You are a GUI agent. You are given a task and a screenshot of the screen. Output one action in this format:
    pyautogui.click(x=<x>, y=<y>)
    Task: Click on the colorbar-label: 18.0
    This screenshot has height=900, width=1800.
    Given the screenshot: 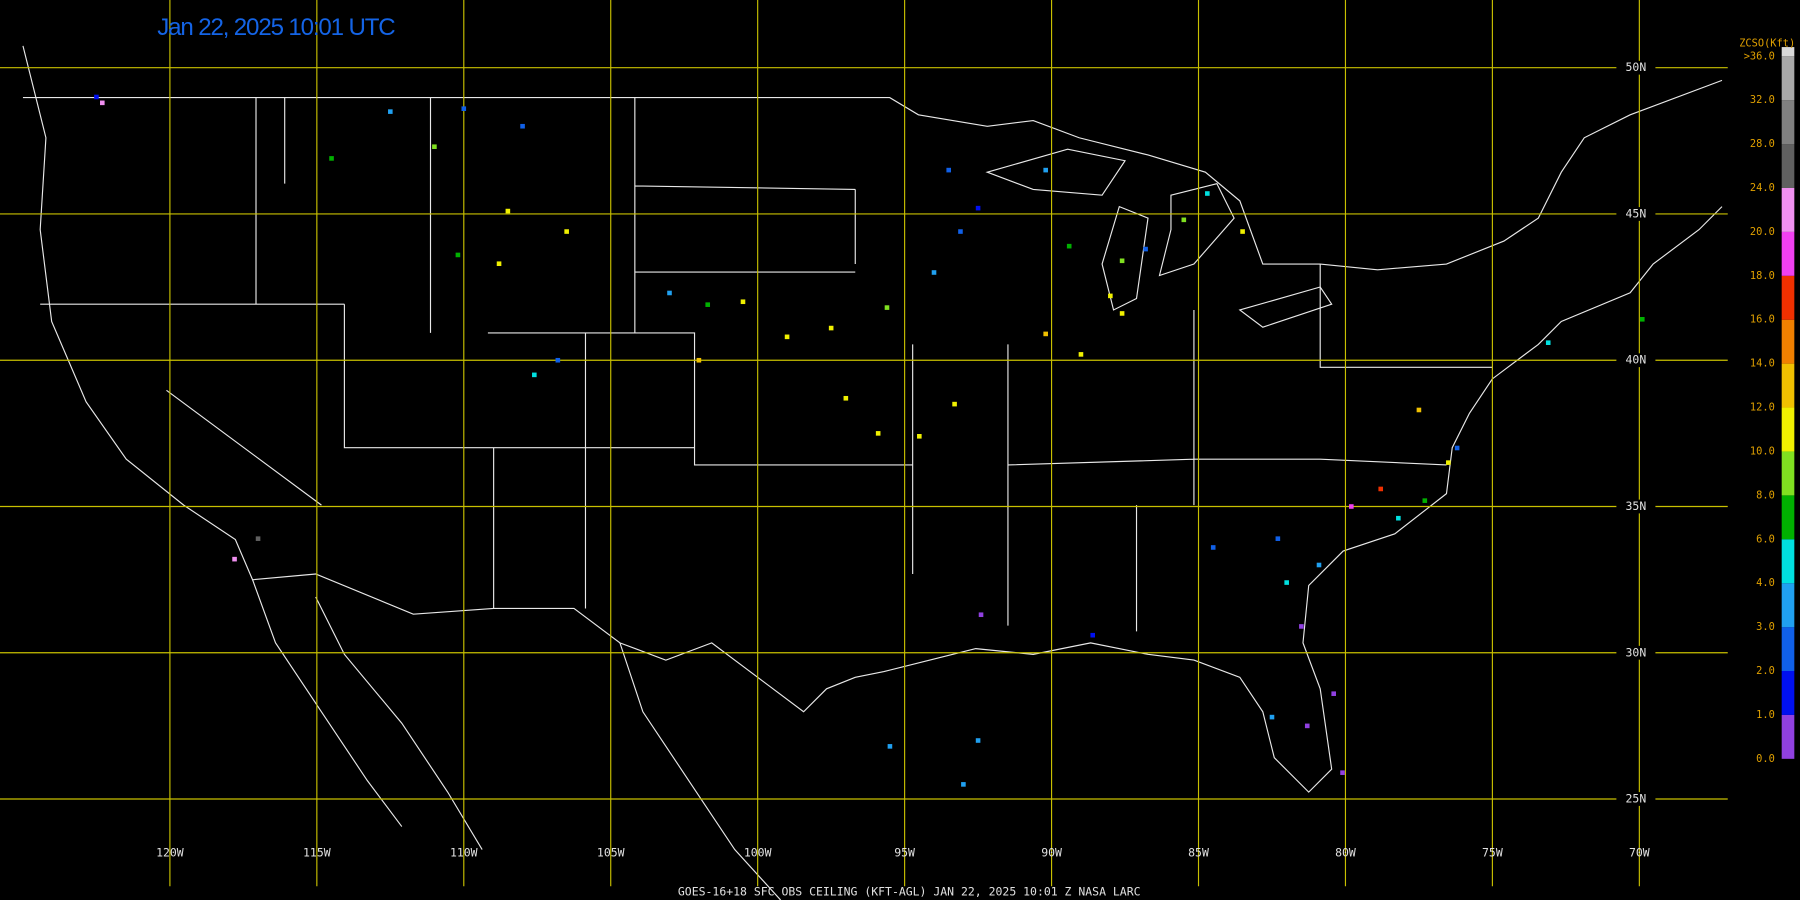 What is the action you would take?
    pyautogui.click(x=1762, y=276)
    